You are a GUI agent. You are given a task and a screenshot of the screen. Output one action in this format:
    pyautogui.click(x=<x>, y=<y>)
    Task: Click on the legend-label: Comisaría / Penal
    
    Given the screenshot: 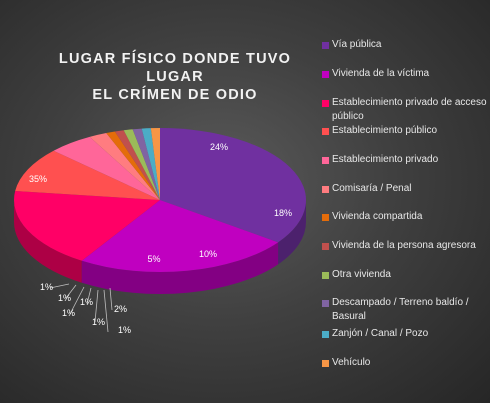 What is the action you would take?
    pyautogui.click(x=372, y=188)
    